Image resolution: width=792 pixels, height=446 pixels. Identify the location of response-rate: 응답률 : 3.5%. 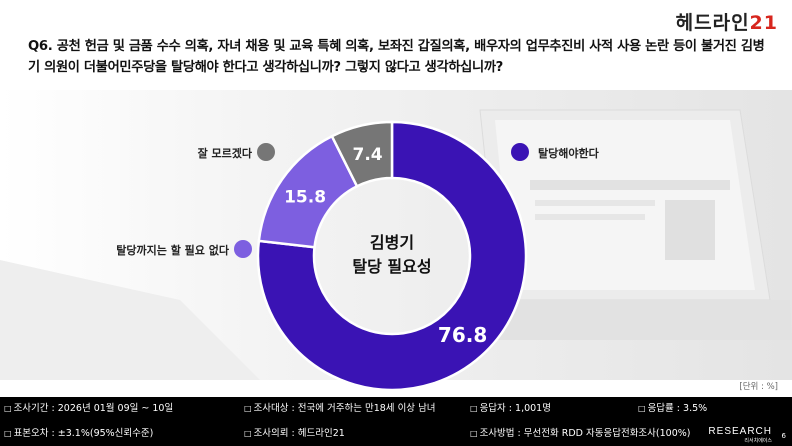
(673, 409).